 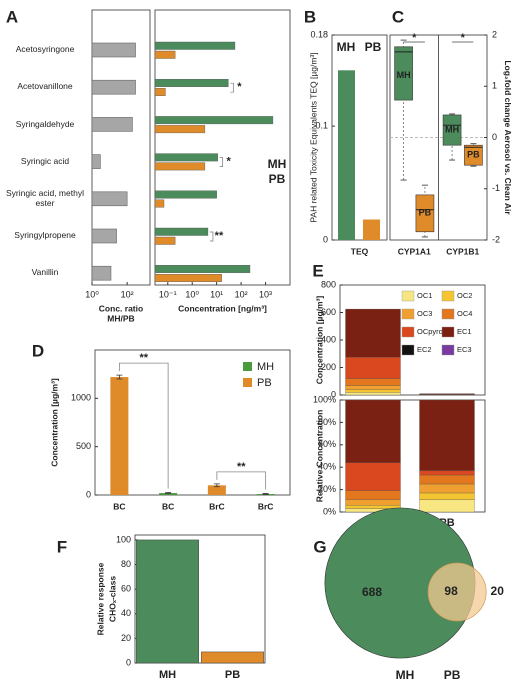 I want to click on y-tick-label: -2, so click(x=496, y=239).